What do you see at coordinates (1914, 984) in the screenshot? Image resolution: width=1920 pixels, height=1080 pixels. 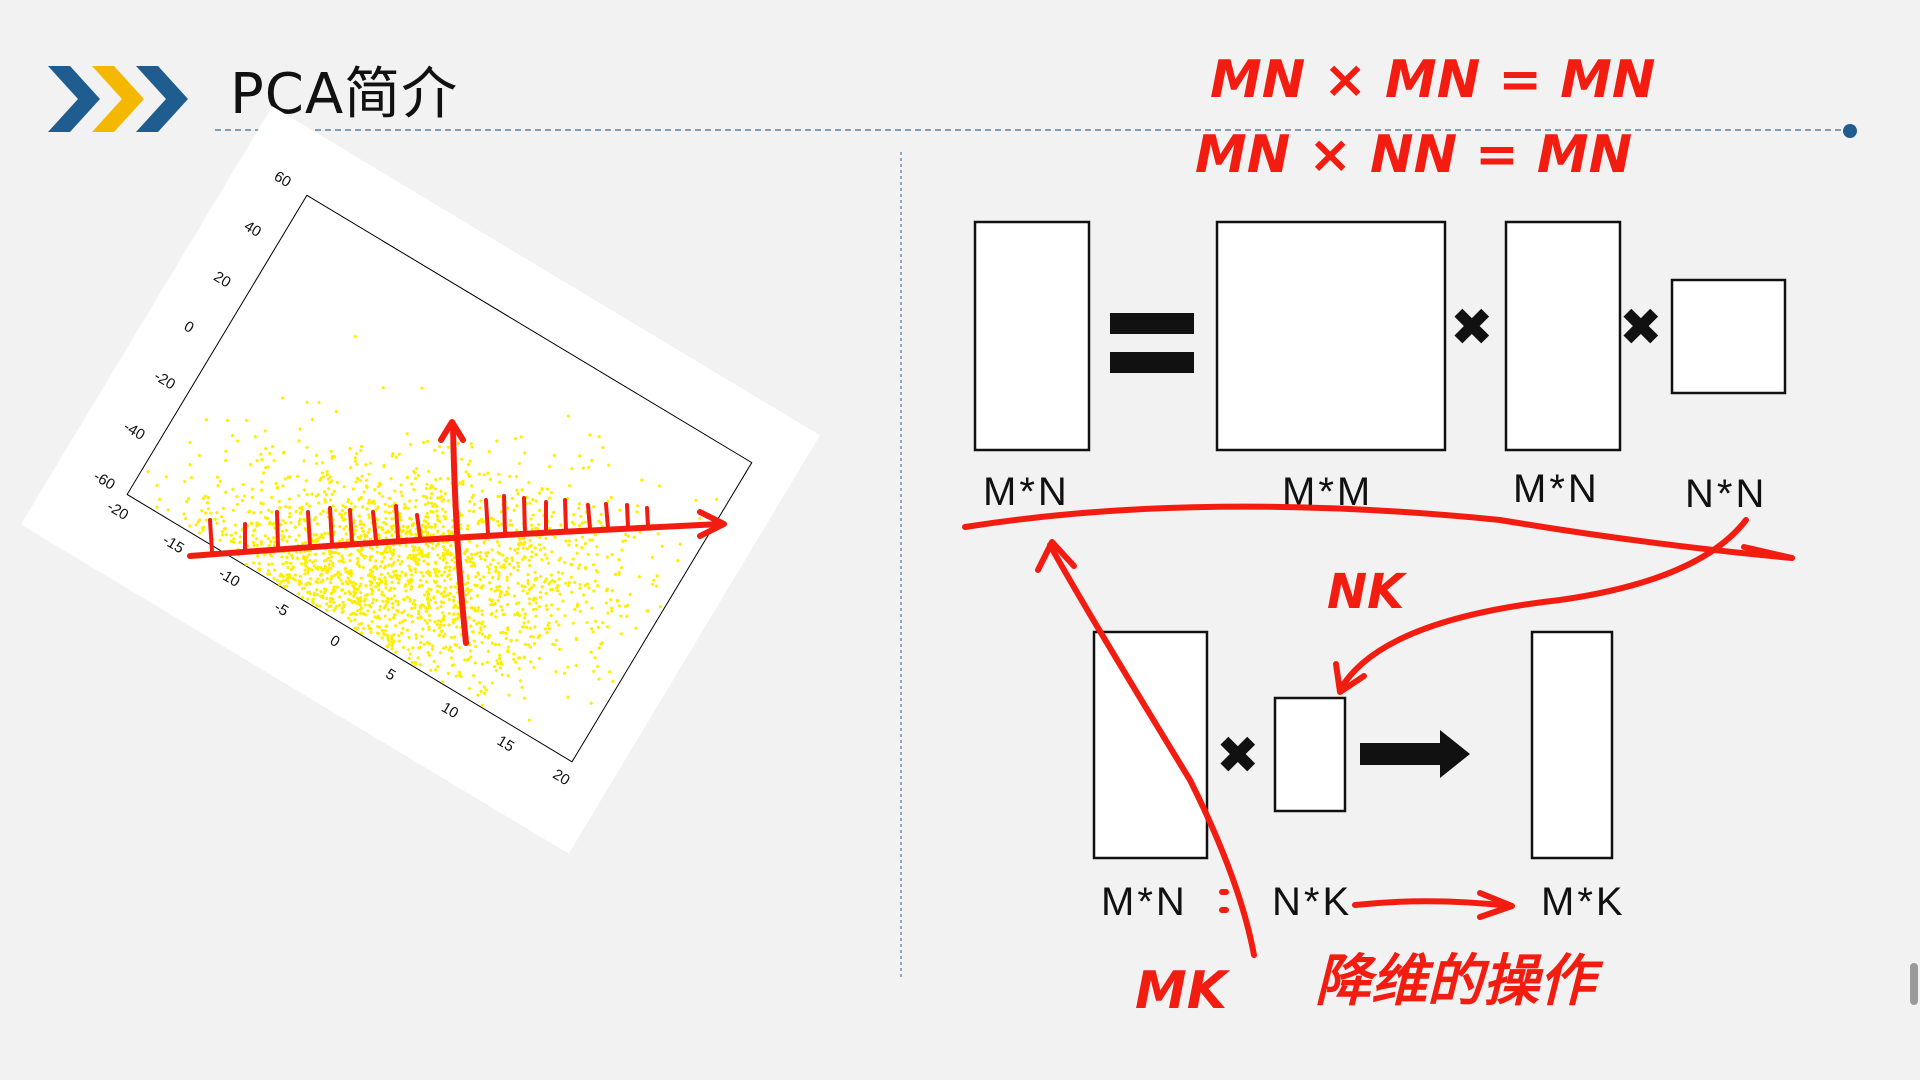 I see `scrollbar-thumb` at bounding box center [1914, 984].